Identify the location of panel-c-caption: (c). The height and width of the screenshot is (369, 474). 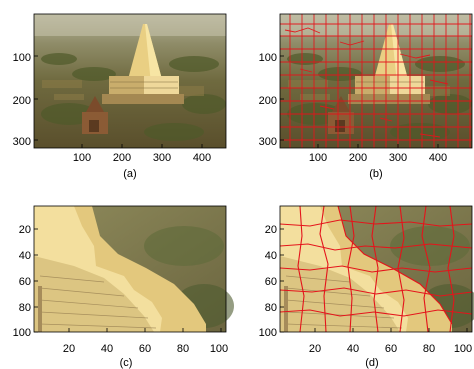
(126, 363).